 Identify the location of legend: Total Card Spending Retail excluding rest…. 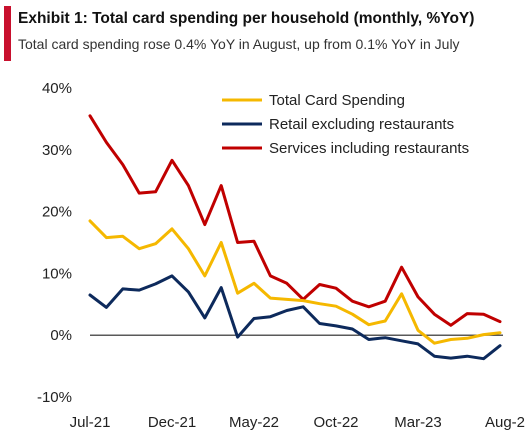
(345, 124).